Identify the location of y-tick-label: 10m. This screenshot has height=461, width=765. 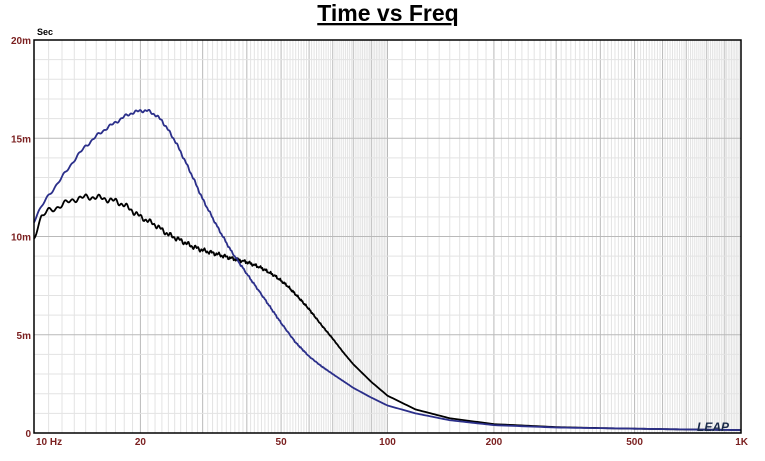
(21, 238).